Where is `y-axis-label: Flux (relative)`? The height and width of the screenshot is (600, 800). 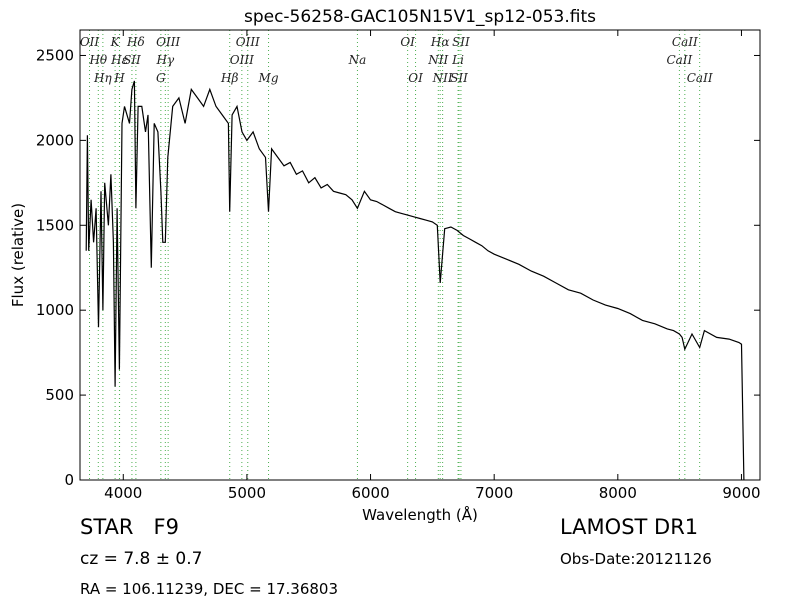 y-axis-label: Flux (relative) is located at coordinates (18, 255).